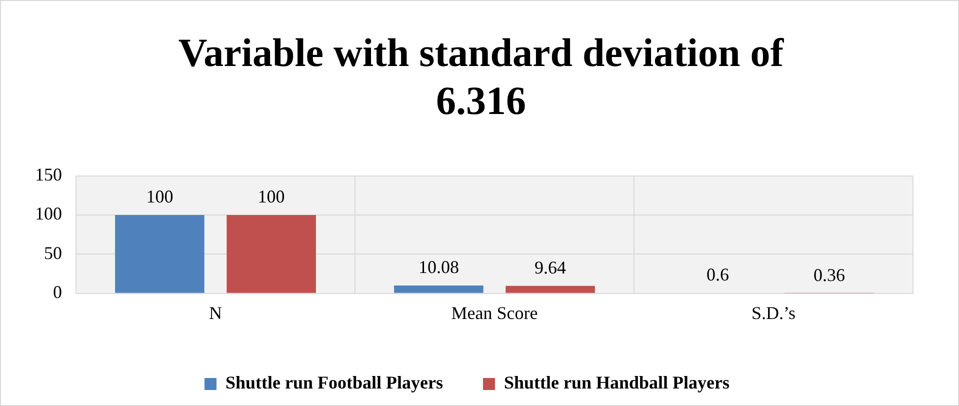 Image resolution: width=959 pixels, height=406 pixels. Describe the element at coordinates (438, 267) in the screenshot. I see `data-label: 10.08` at that location.